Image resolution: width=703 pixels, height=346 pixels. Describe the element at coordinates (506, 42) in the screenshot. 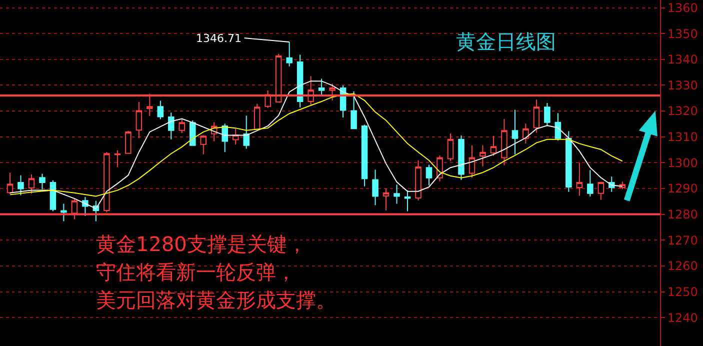

I see `text: 黄金日线图` at that location.